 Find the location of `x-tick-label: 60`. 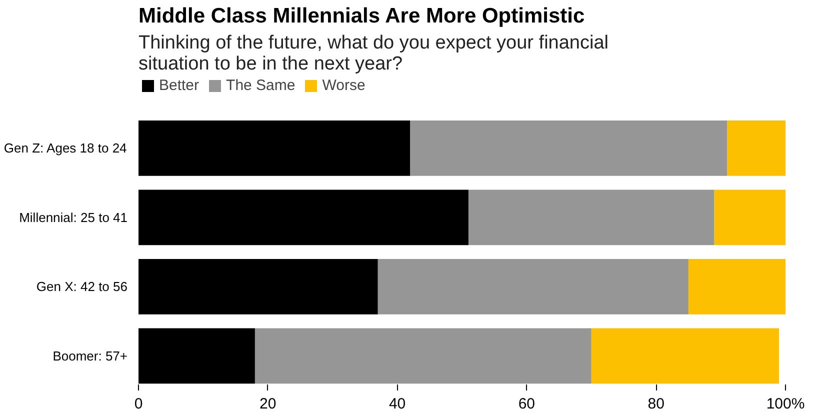

x-tick-label: 60 is located at coordinates (527, 404).